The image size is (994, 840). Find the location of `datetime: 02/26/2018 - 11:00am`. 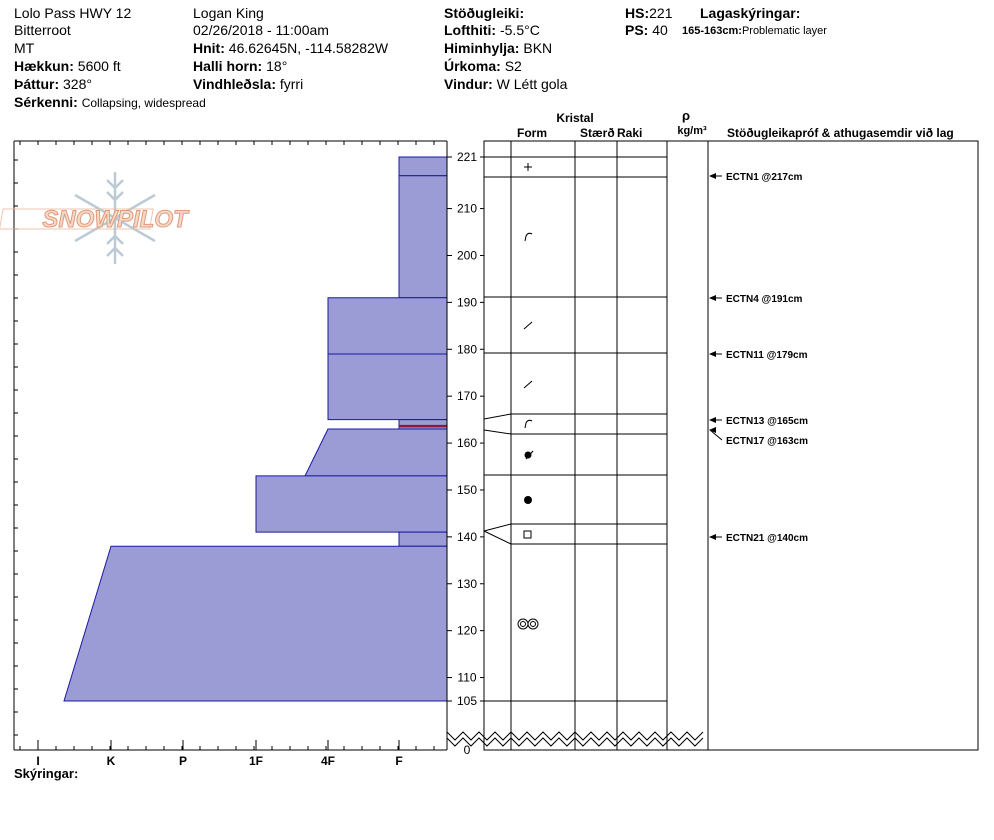

datetime: 02/26/2018 - 11:00am is located at coordinates (261, 30).